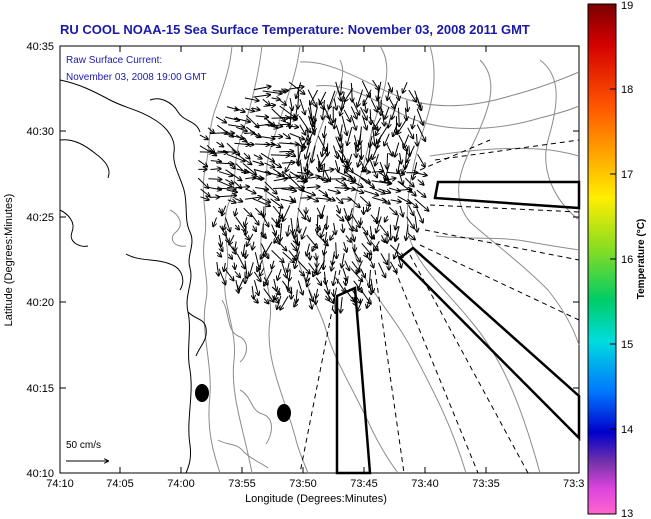 The height and width of the screenshot is (519, 651). What do you see at coordinates (181, 484) in the screenshot?
I see `x-tick-label: 74:00` at bounding box center [181, 484].